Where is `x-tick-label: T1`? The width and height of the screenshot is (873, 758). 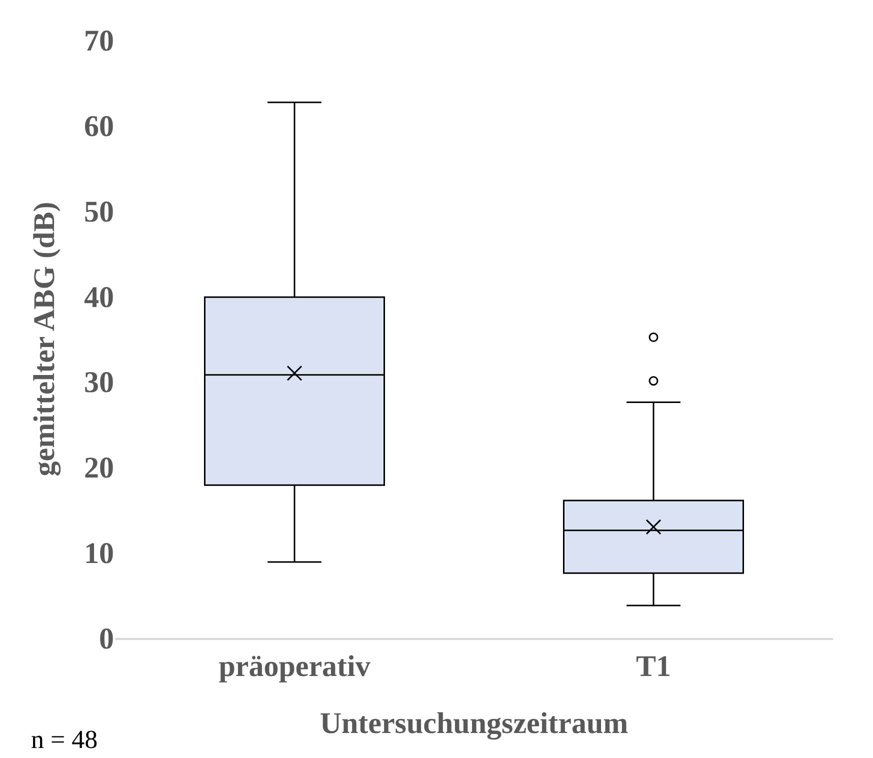
x-tick-label: T1 is located at coordinates (654, 666).